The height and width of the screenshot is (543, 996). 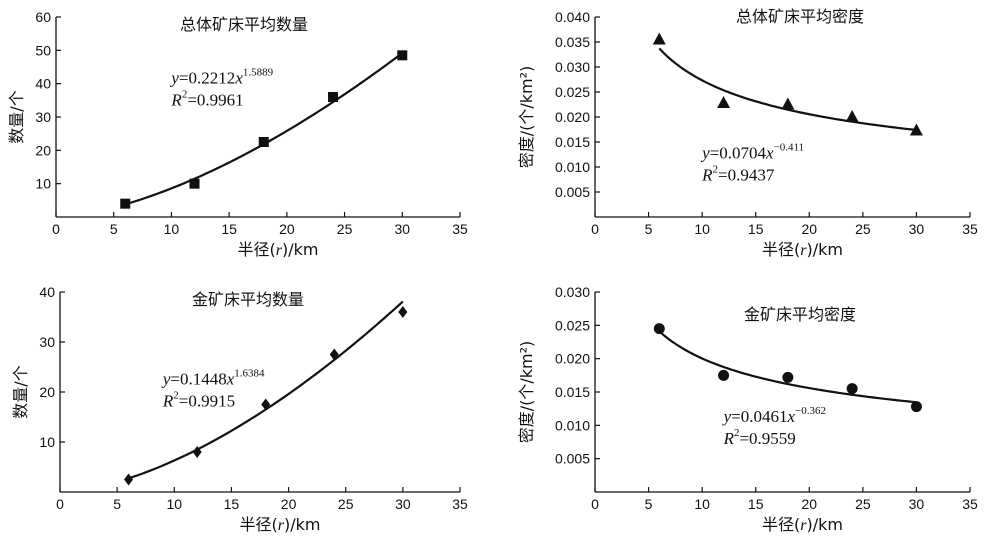 I want to click on fit-r-squared: R2=0.9961, so click(x=206, y=99).